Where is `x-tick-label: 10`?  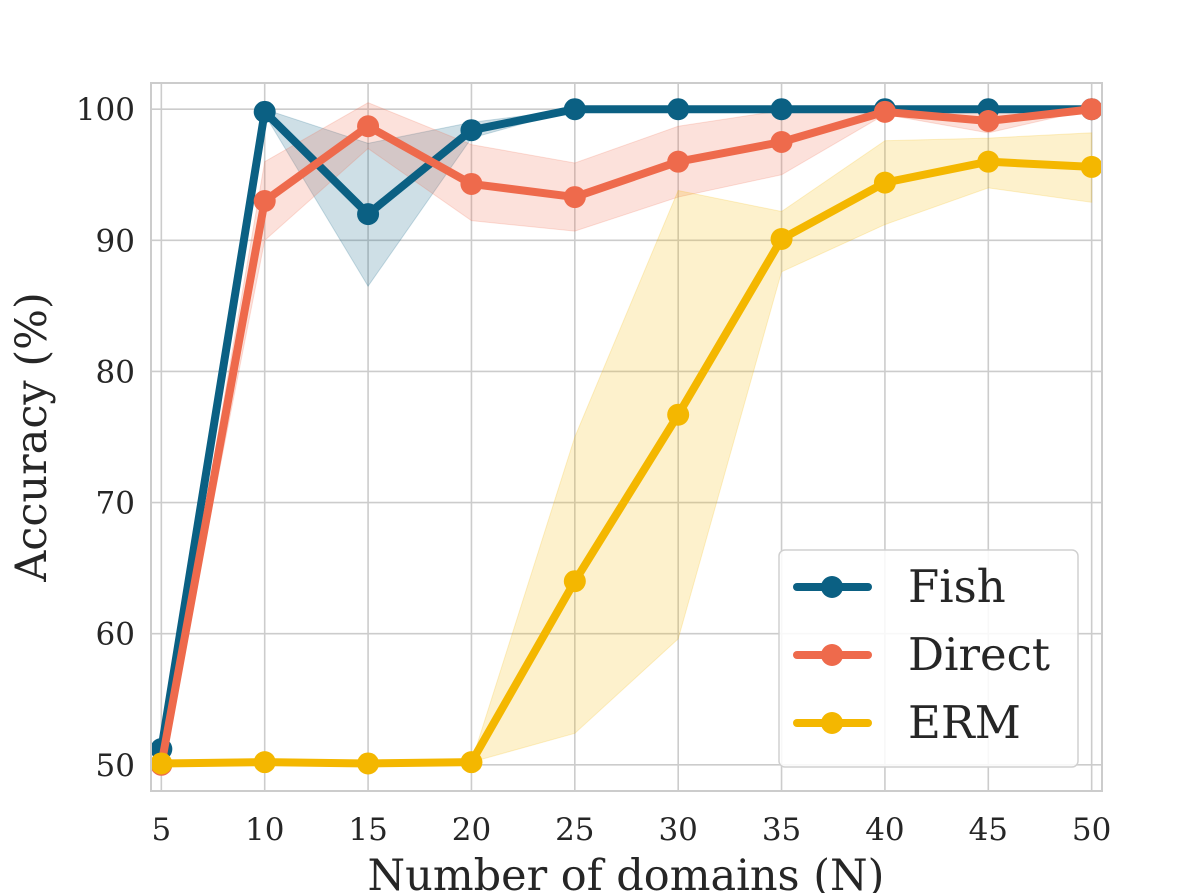
x-tick-label: 10 is located at coordinates (264, 830).